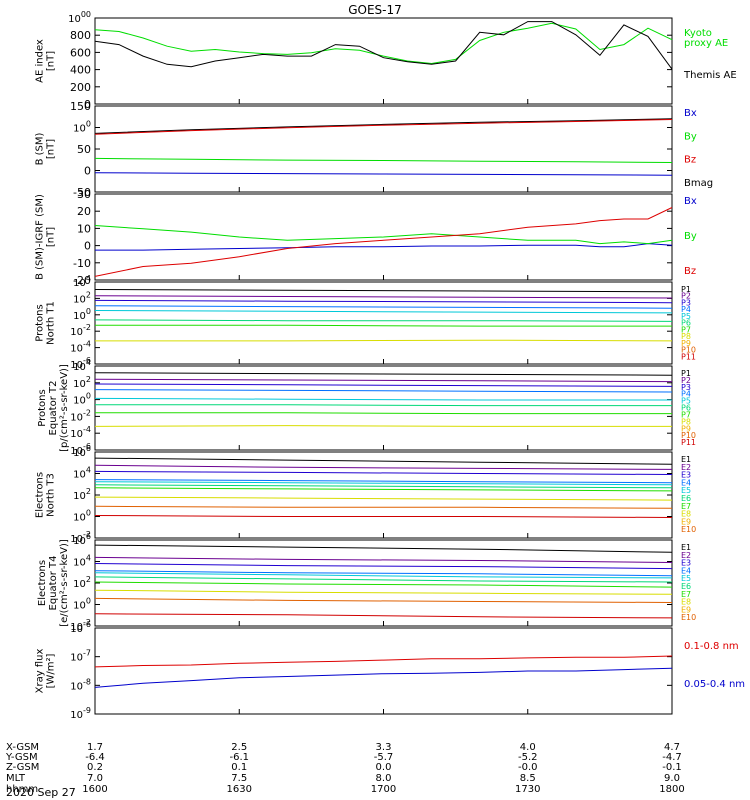  Describe the element at coordinates (383, 301) in the screenshot. I see `series-line-P3` at that location.